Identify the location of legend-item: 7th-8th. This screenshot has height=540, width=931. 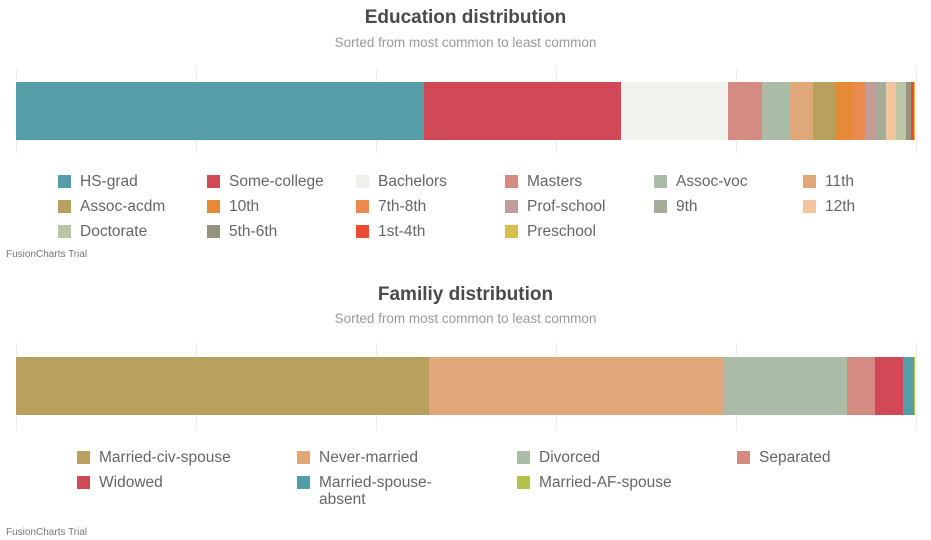
(391, 206).